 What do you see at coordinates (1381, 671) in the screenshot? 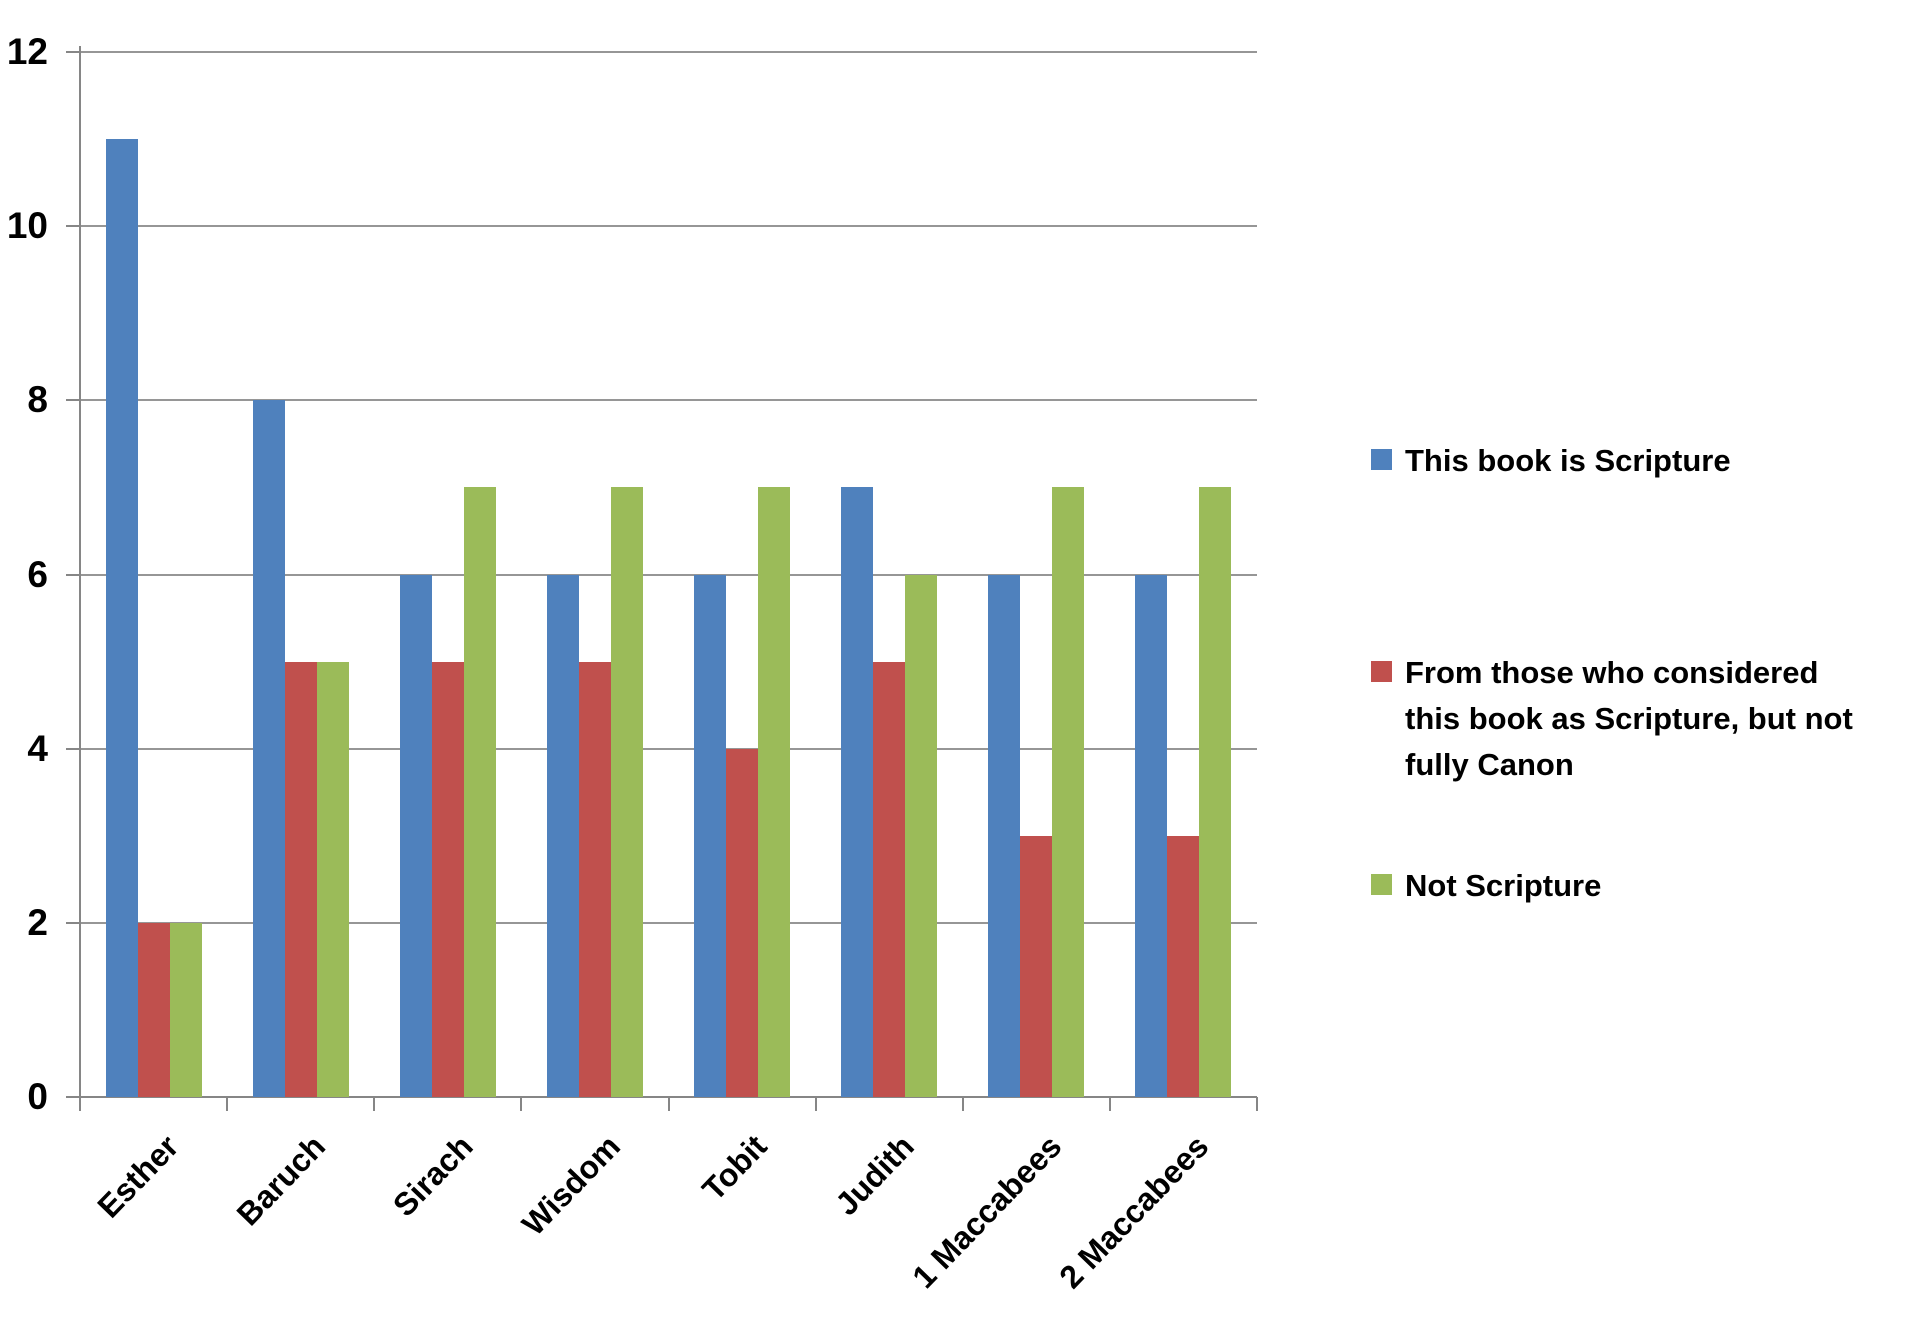
I see `legend-swatch-from-those-who-considered-this-book-as-scripture-but-not-fully-canon` at bounding box center [1381, 671].